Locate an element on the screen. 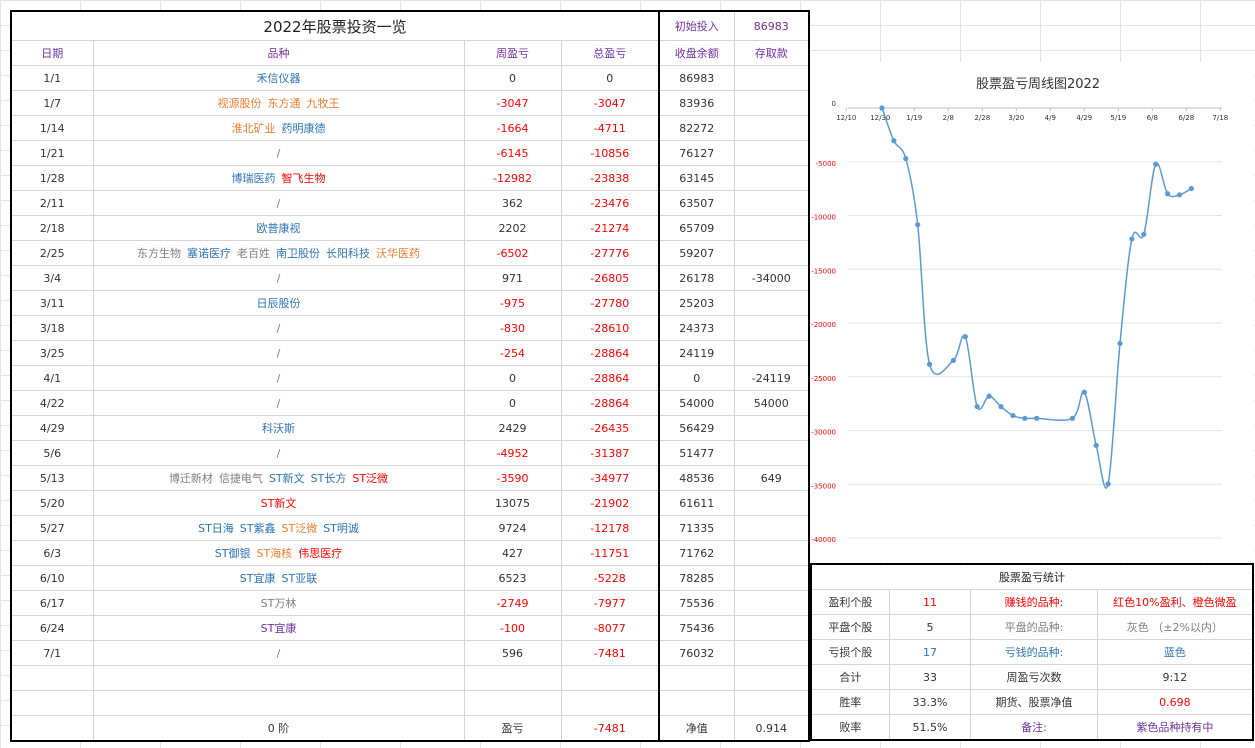 The height and width of the screenshot is (748, 1255). total-pl-cell: -28864 is located at coordinates (610, 403).